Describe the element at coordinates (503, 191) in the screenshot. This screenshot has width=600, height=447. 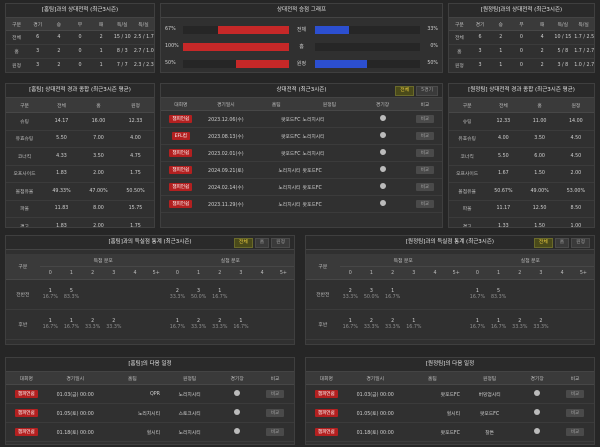
I see `cell: 50.67%` at that location.